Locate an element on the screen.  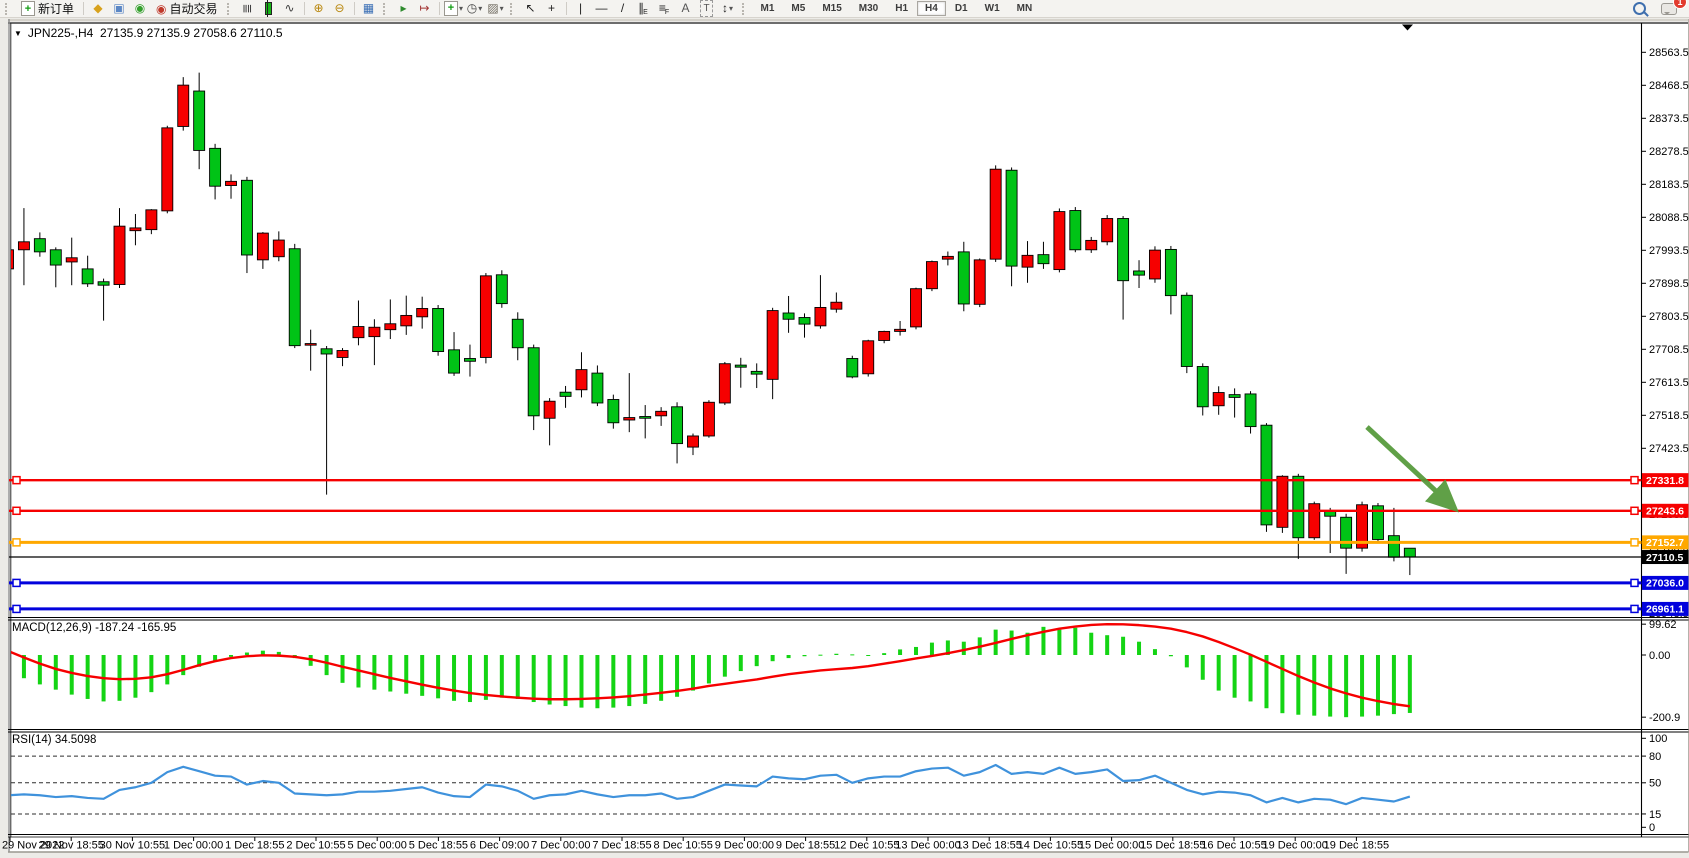
candlestick-chart-icon is located at coordinates (269, 8).